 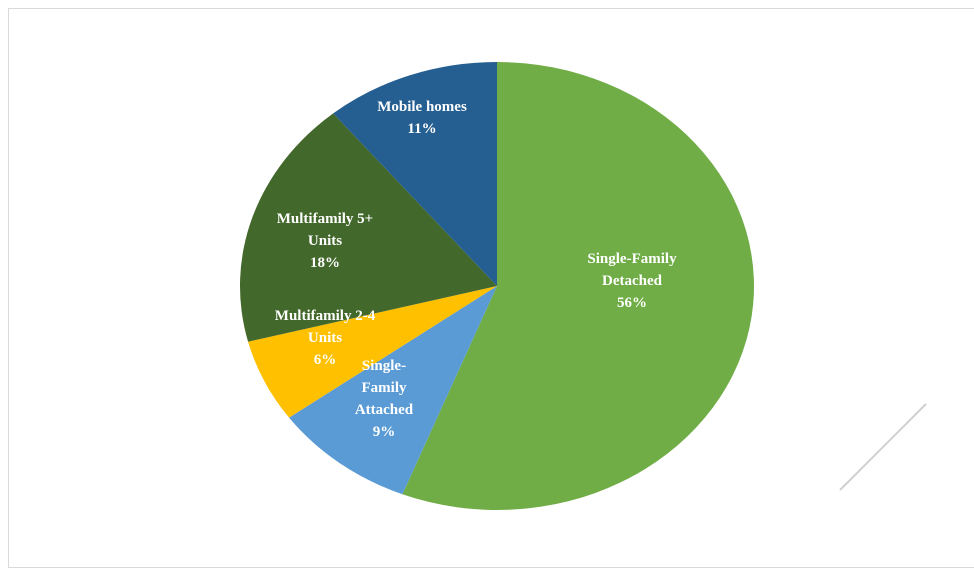 What do you see at coordinates (384, 366) in the screenshot?
I see `slice-category-label: Single-` at bounding box center [384, 366].